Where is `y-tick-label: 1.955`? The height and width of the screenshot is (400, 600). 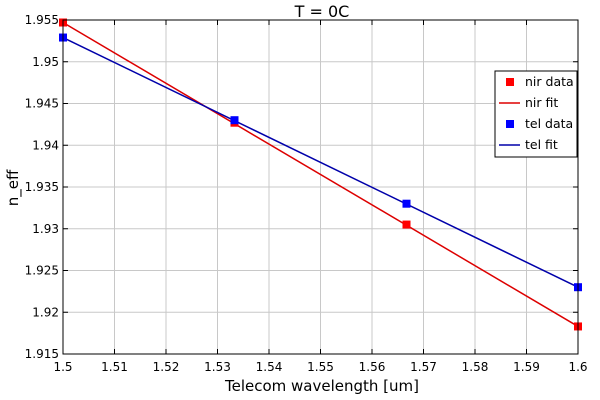
y-tick-label: 1.955 is located at coordinates (42, 20).